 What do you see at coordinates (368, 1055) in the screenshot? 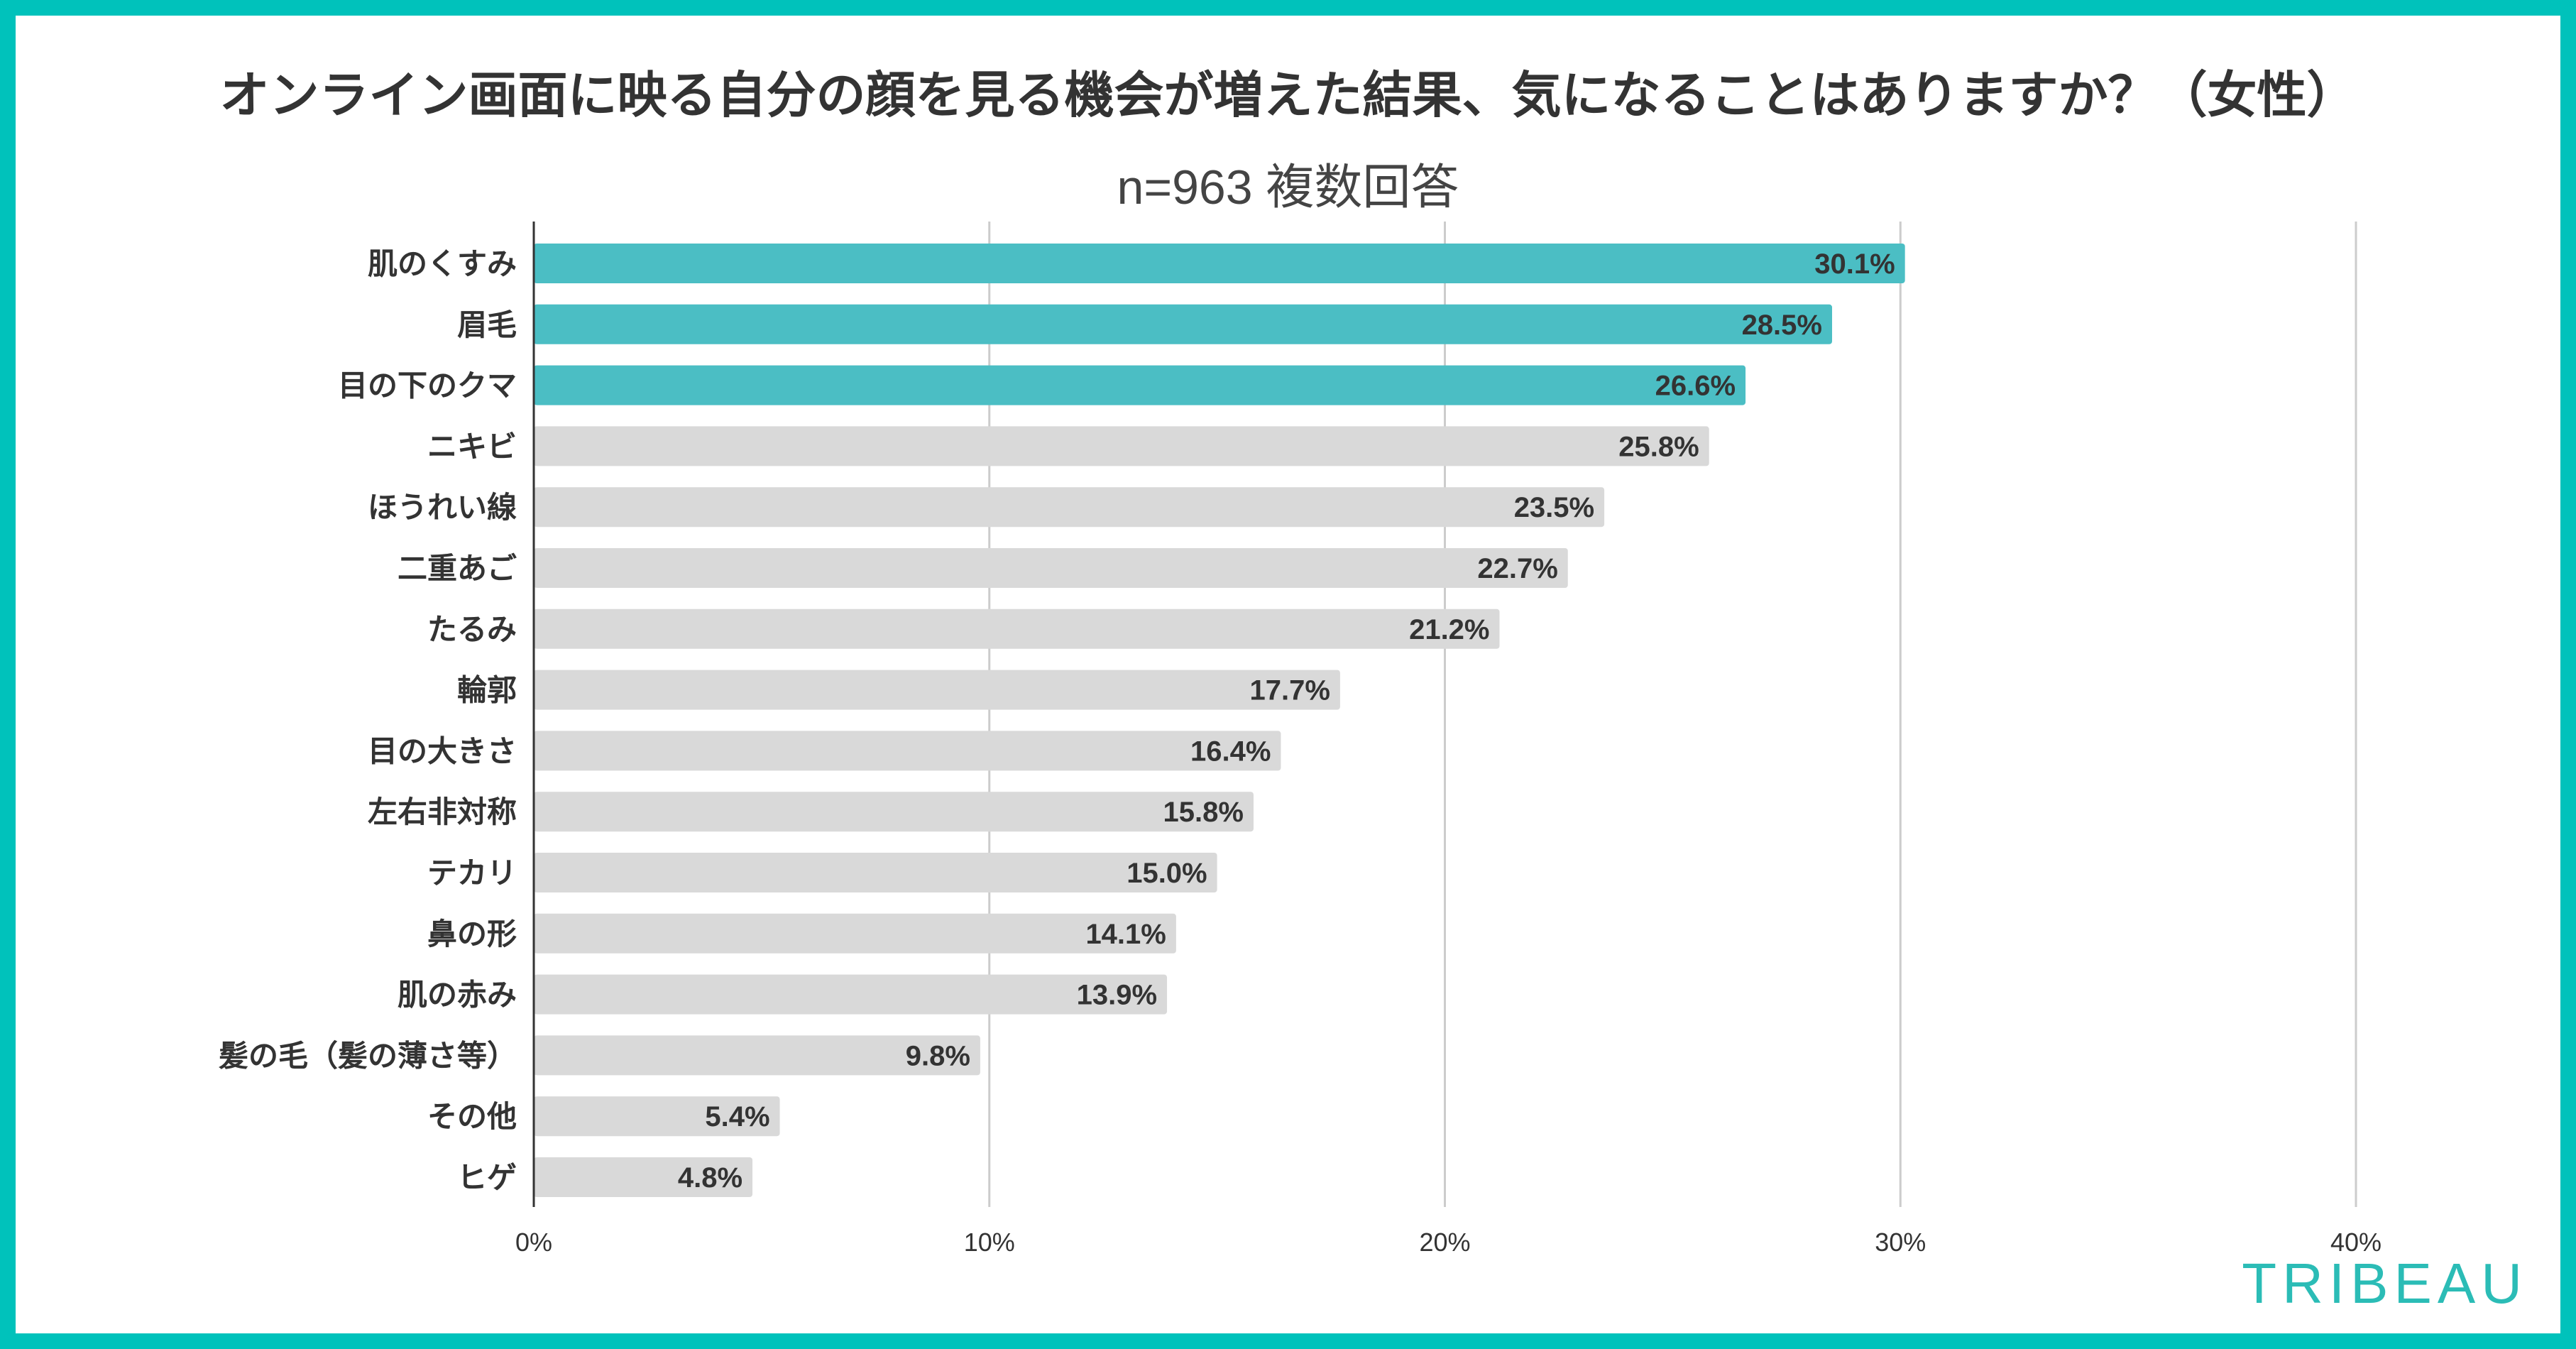
I see `category-label: 髪の毛（髪の薄さ等）` at bounding box center [368, 1055].